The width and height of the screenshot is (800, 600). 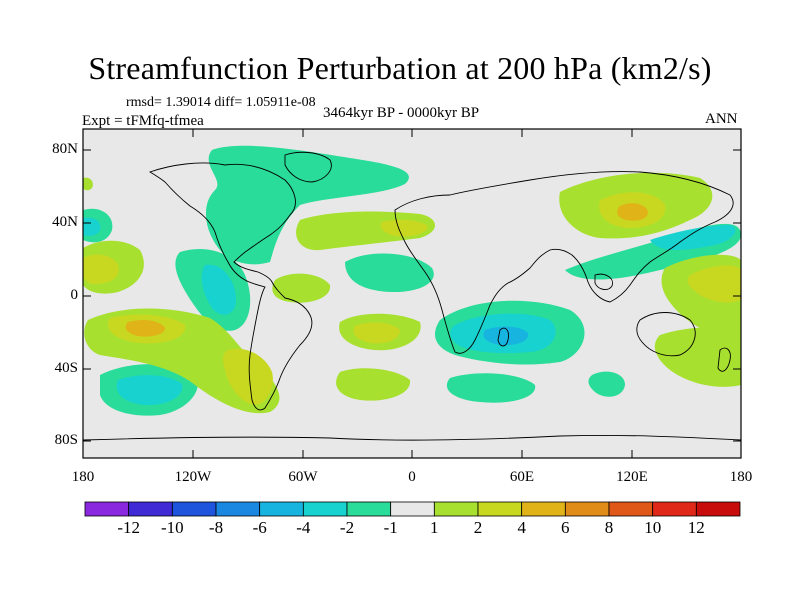 I want to click on contour-neg-west-pacific-core, so click(x=92, y=226).